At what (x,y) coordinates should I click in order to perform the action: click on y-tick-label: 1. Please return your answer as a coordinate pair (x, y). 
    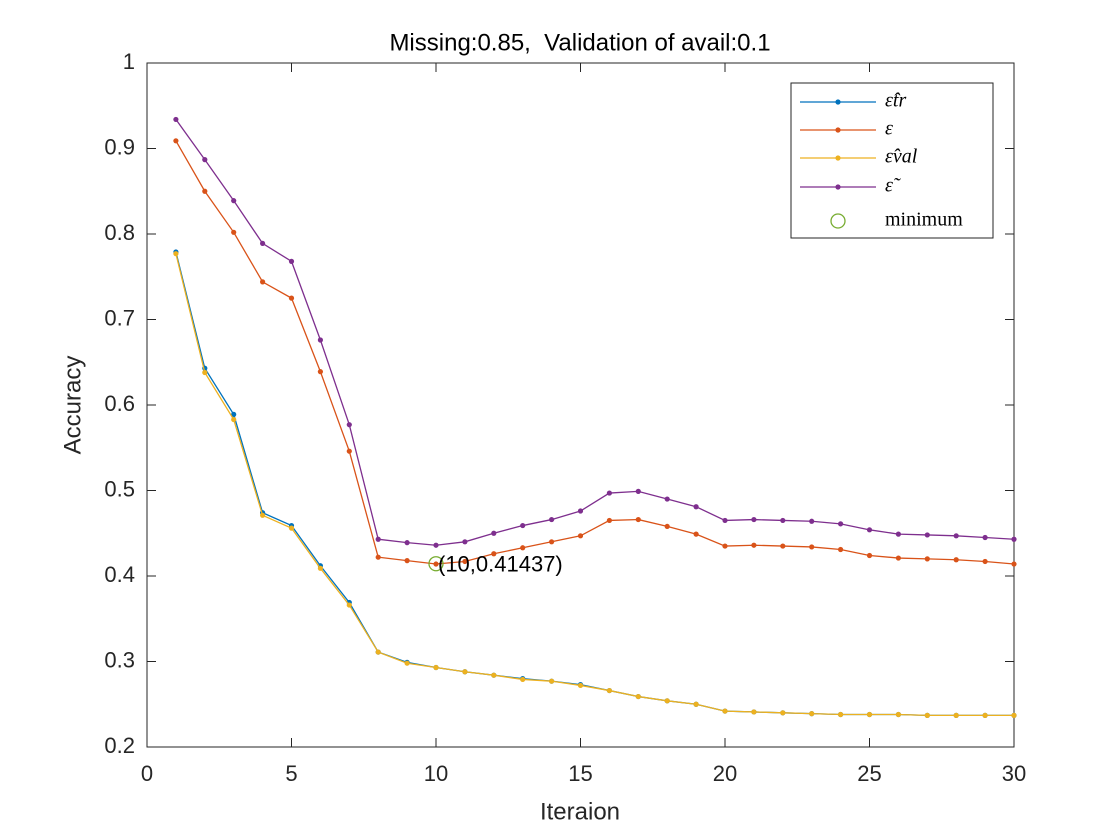
    Looking at the image, I should click on (129, 61).